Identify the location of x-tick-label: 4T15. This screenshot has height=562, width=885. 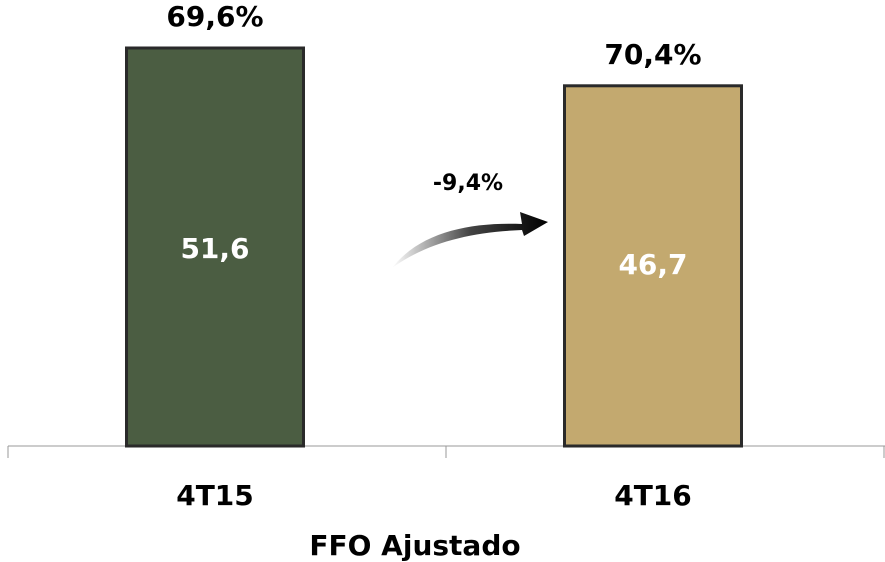
(215, 495).